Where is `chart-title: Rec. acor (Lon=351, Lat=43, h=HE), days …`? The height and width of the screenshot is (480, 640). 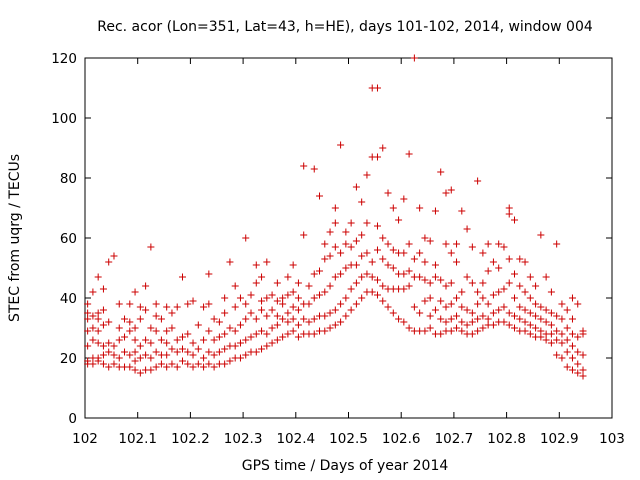 chart-title: Rec. acor (Lon=351, Lat=43, h=HE), days … is located at coordinates (345, 27).